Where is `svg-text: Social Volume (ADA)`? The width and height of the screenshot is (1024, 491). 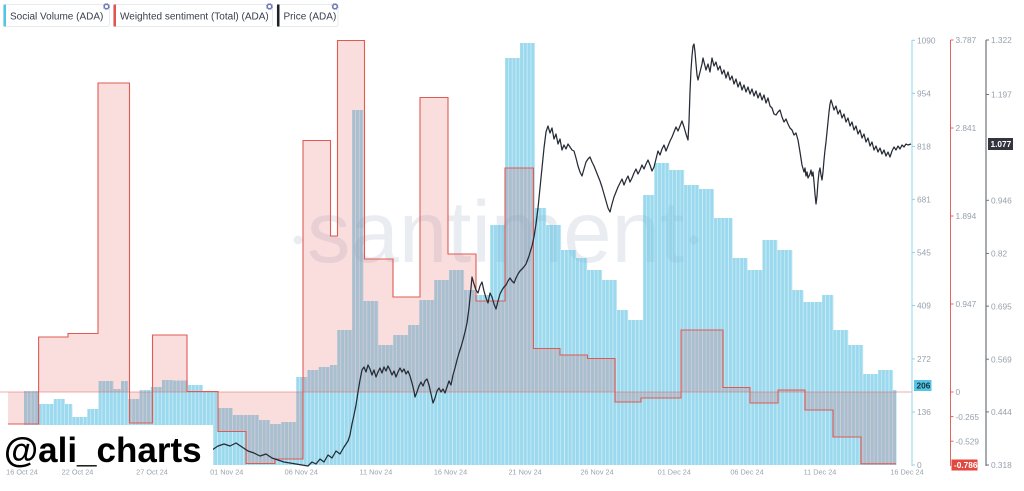
svg-text: Social Volume (ADA) is located at coordinates (56, 16).